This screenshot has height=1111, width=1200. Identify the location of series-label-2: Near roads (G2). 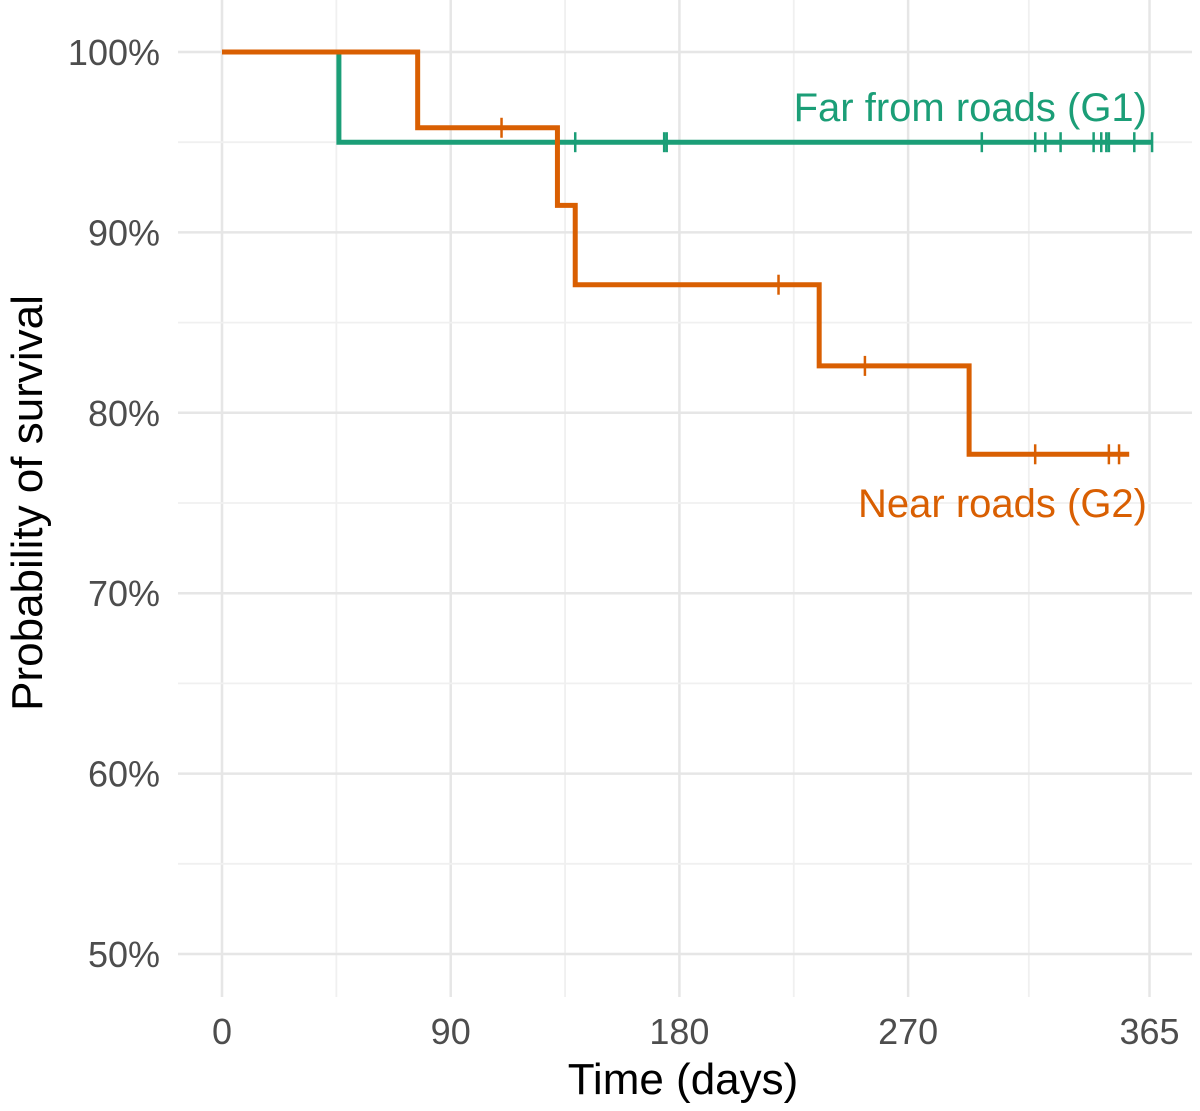
(1002, 504).